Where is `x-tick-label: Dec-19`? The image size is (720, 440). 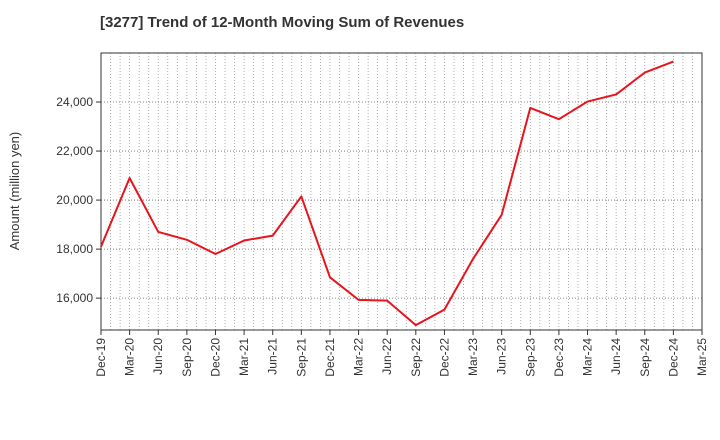
x-tick-label: Dec-19 is located at coordinates (101, 357).